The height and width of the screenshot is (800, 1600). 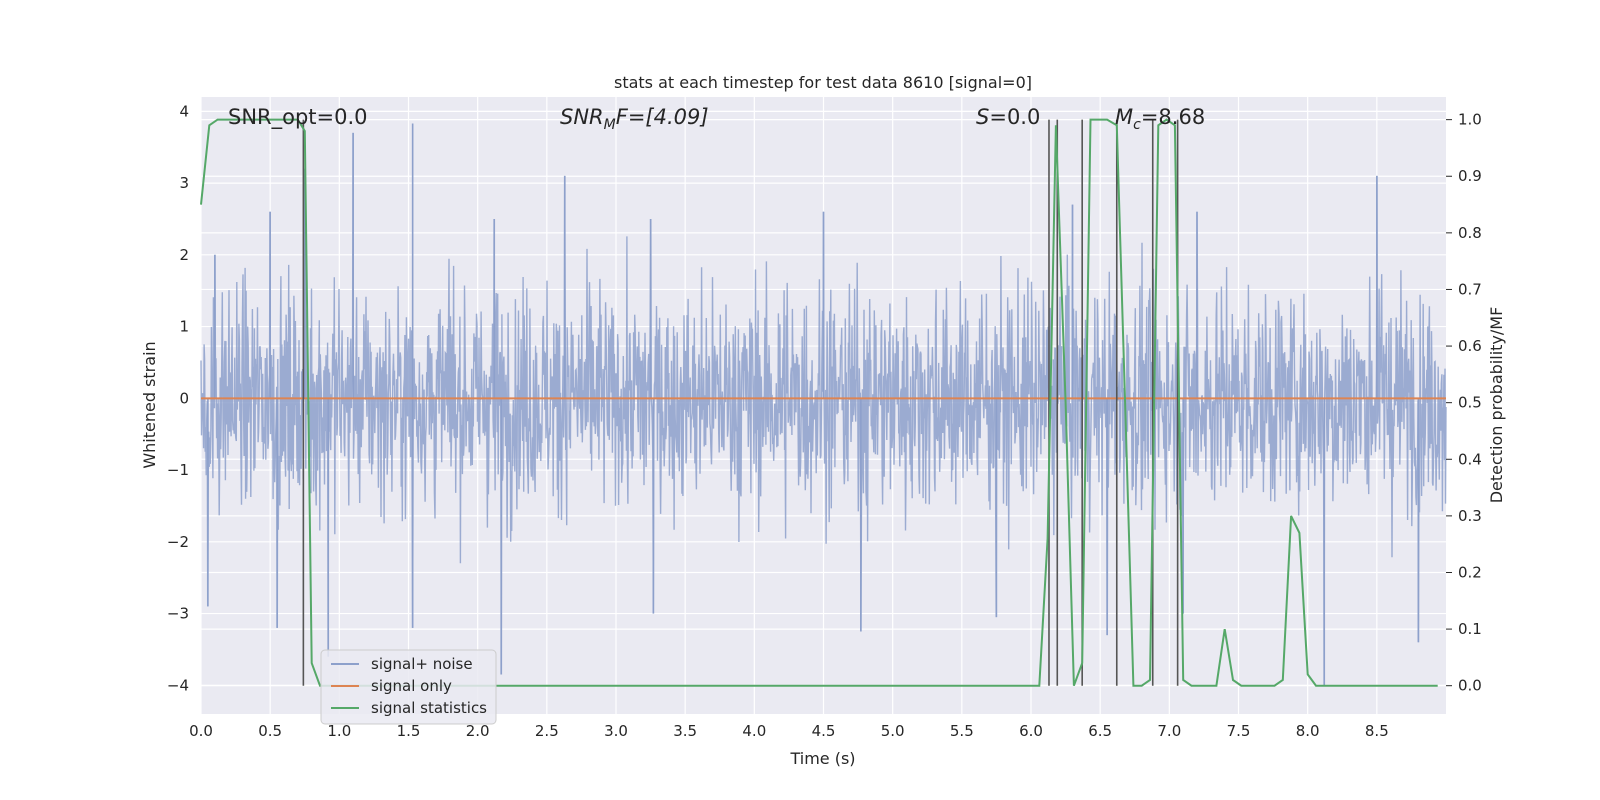 I want to click on x-tick-label: 7.5, so click(x=1239, y=731).